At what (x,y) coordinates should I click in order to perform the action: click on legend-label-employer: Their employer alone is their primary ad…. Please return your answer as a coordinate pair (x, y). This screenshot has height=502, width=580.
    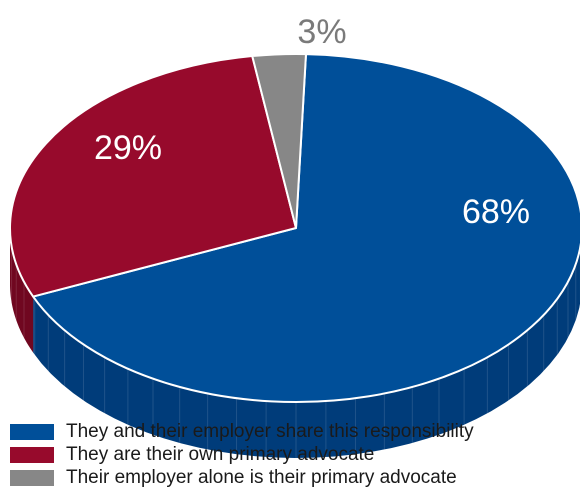
    Looking at the image, I should click on (261, 477).